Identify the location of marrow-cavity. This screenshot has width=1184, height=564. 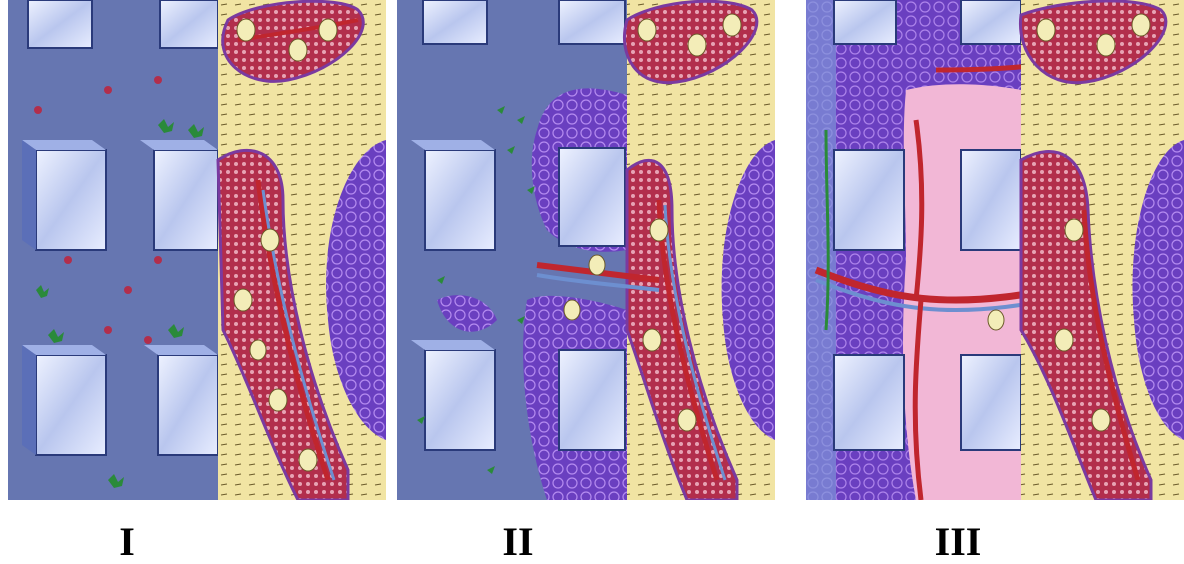
(356, 290).